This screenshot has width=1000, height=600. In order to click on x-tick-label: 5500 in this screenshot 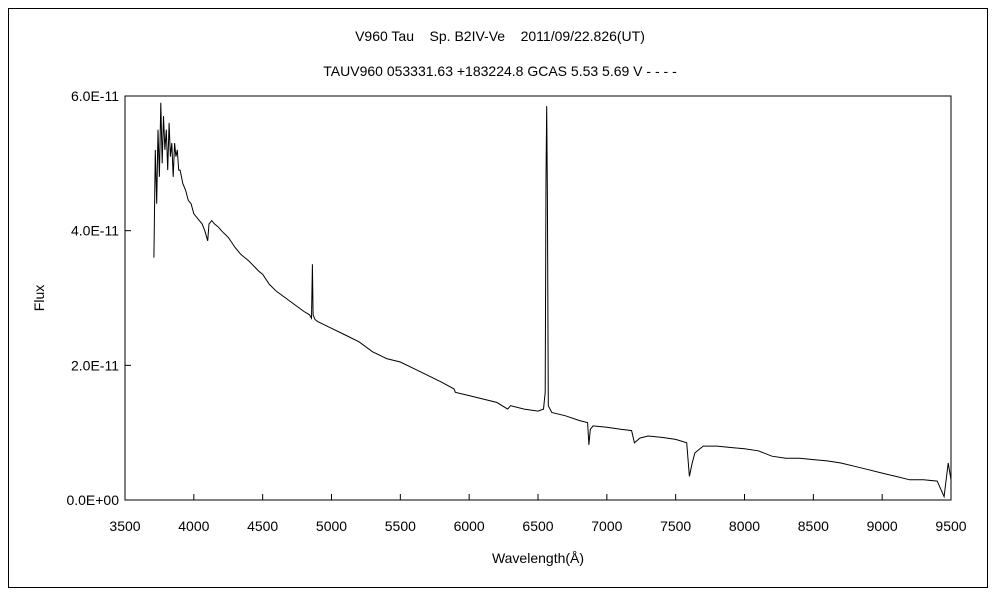, I will do `click(400, 526)`.